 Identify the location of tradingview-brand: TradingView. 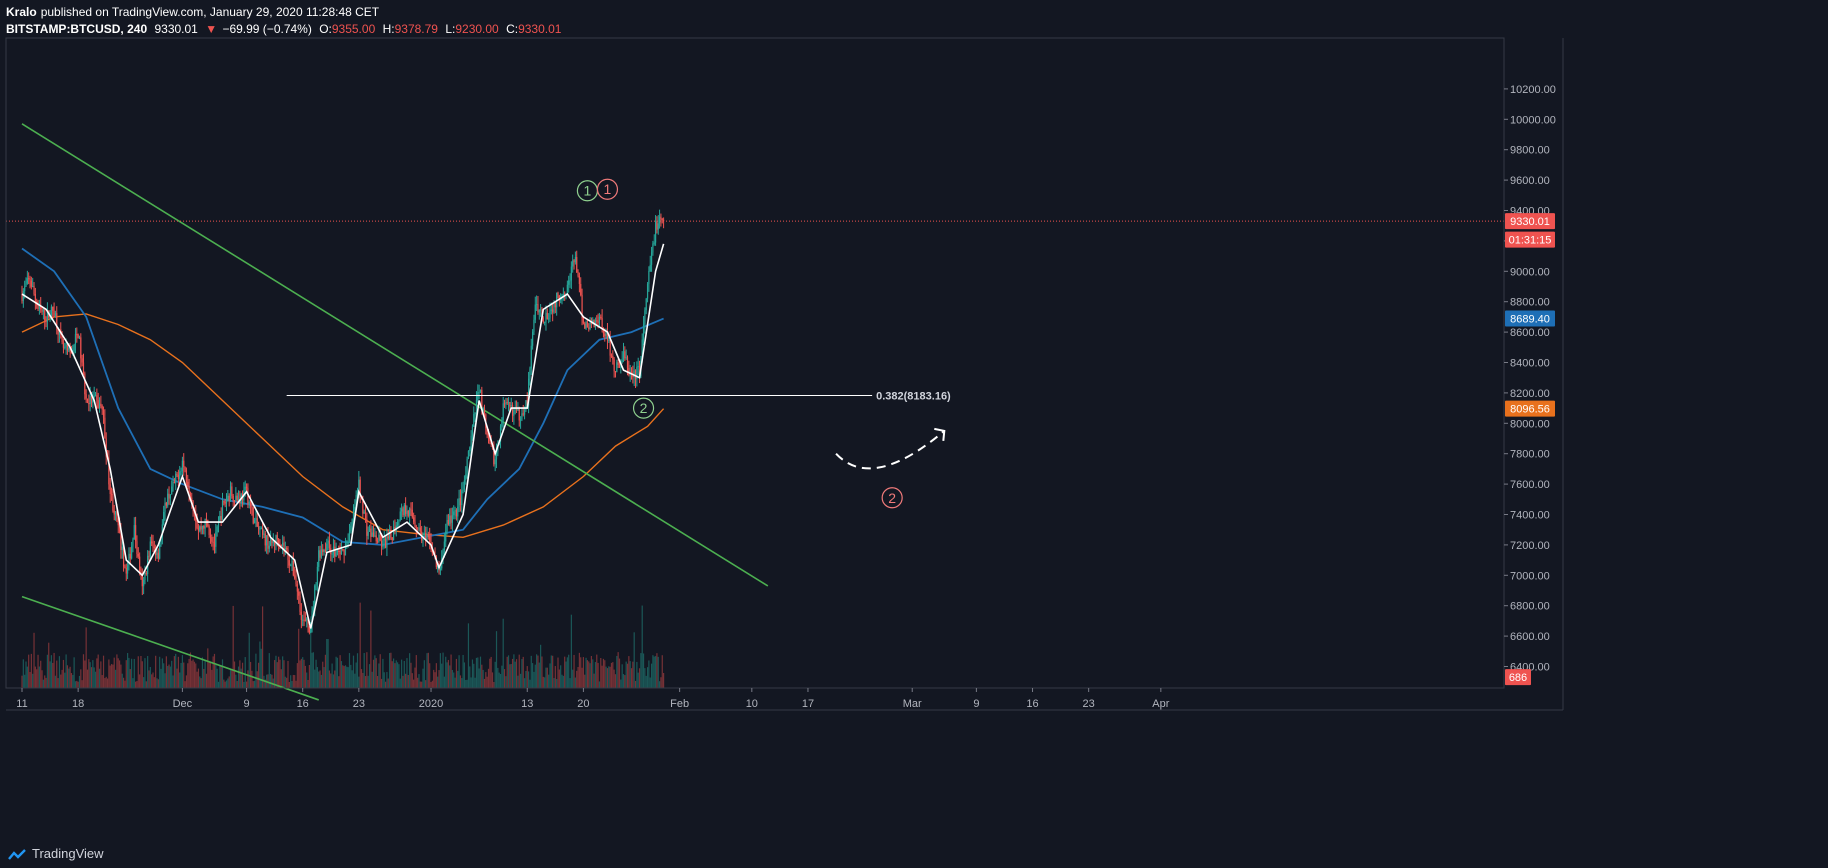
(56, 853).